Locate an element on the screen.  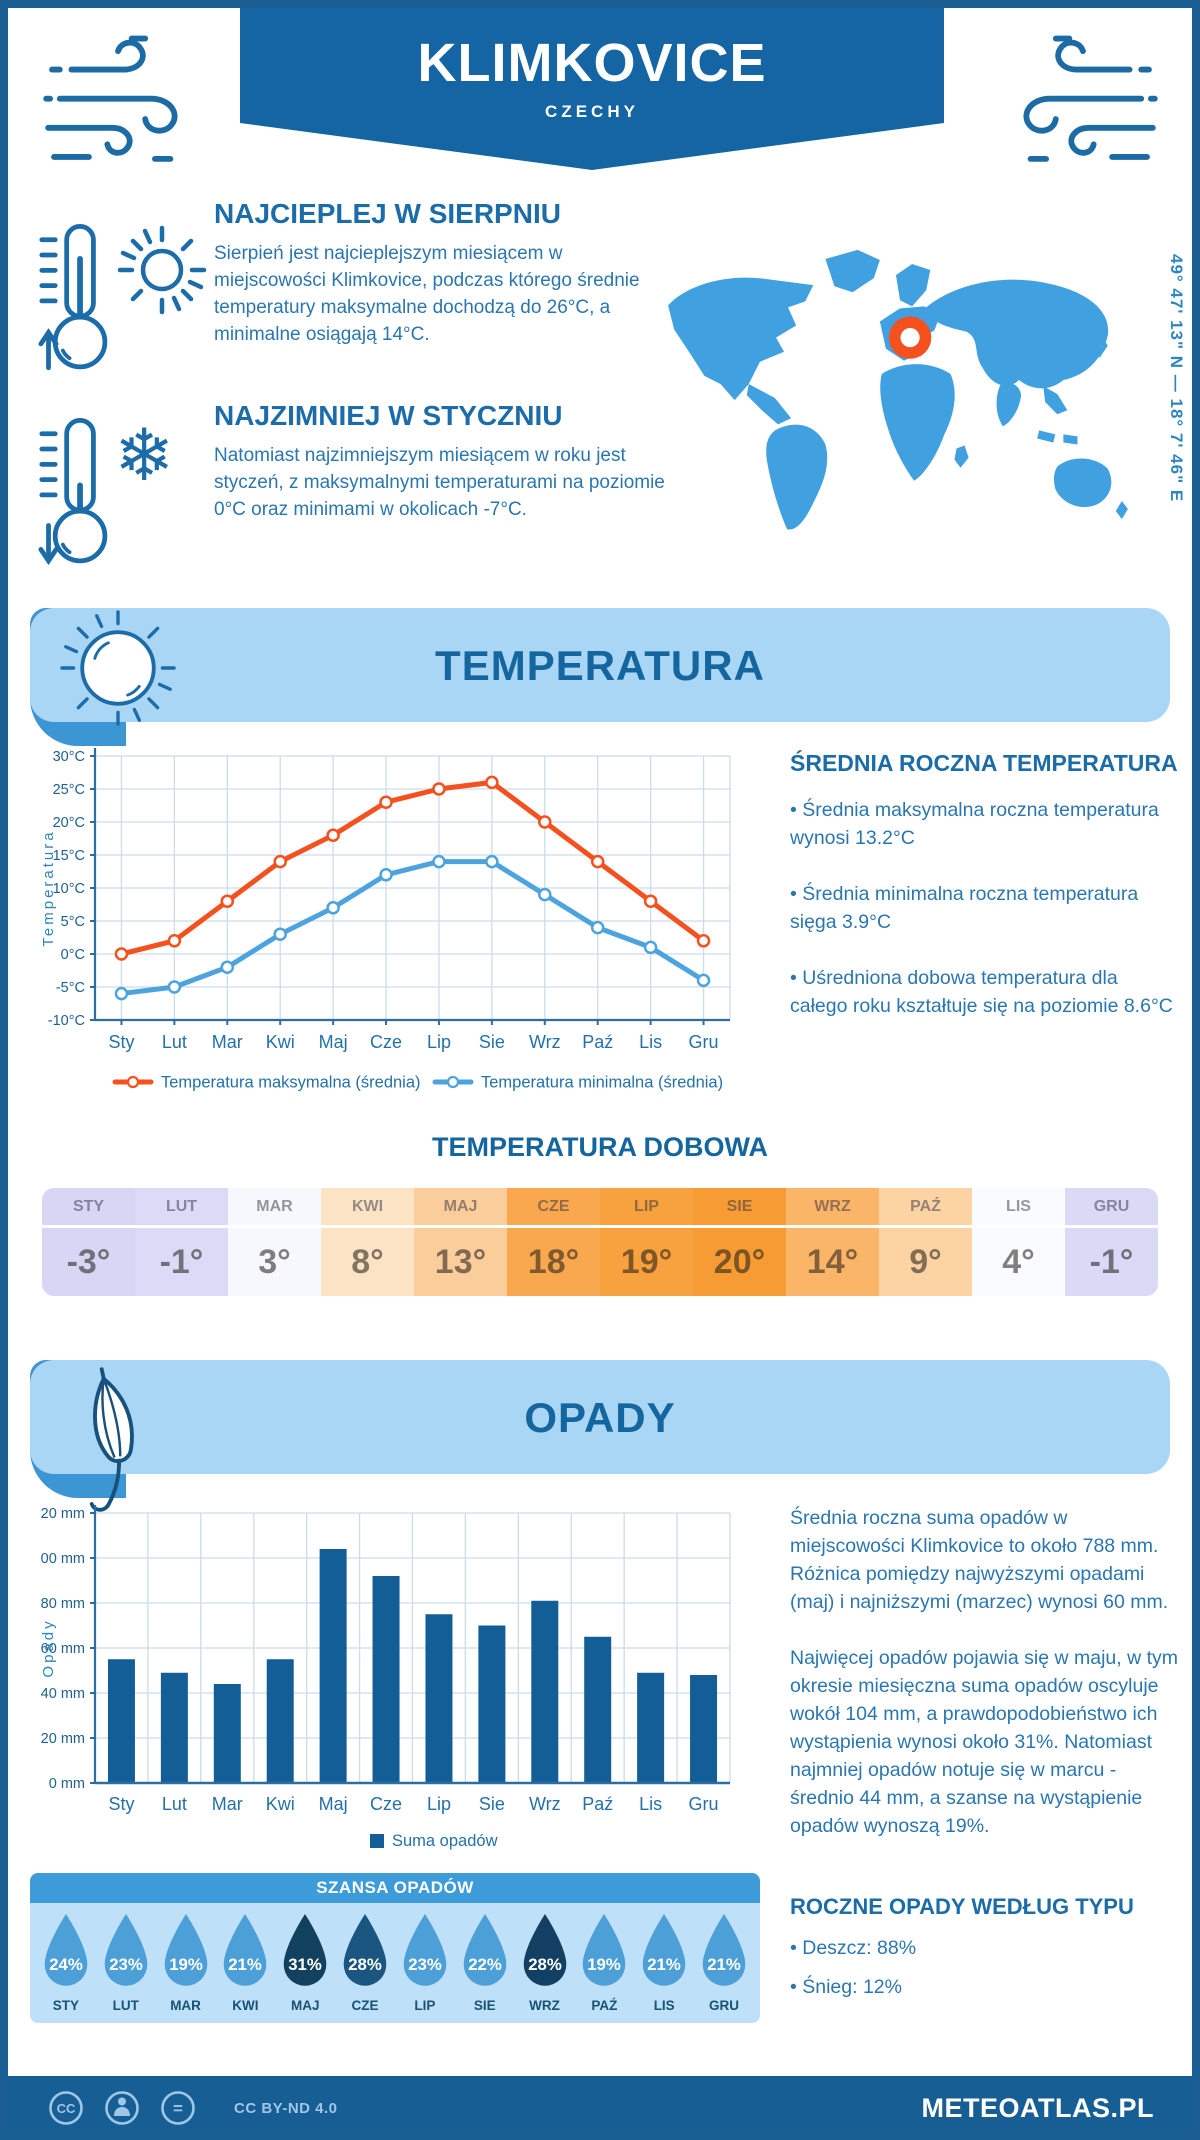
rain-chance-item: 21% LIS is located at coordinates (664, 1962).